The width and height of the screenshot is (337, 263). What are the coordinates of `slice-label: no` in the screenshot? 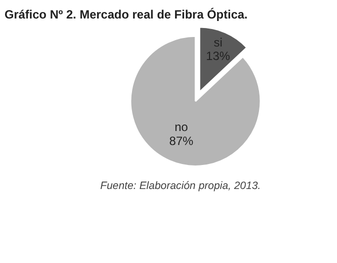 It's located at (181, 127).